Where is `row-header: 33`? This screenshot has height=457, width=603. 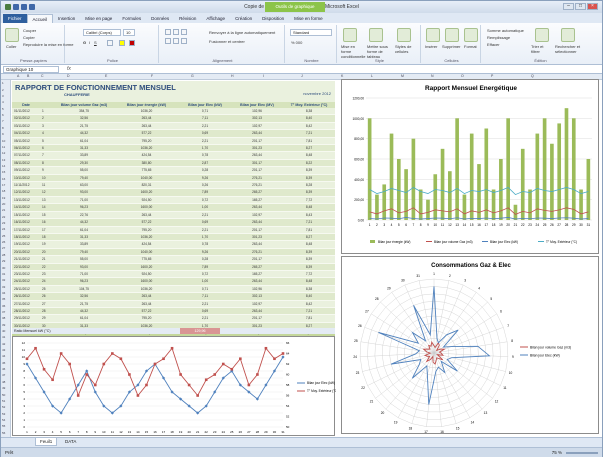 row-header: 33 is located at coordinates (4, 286).